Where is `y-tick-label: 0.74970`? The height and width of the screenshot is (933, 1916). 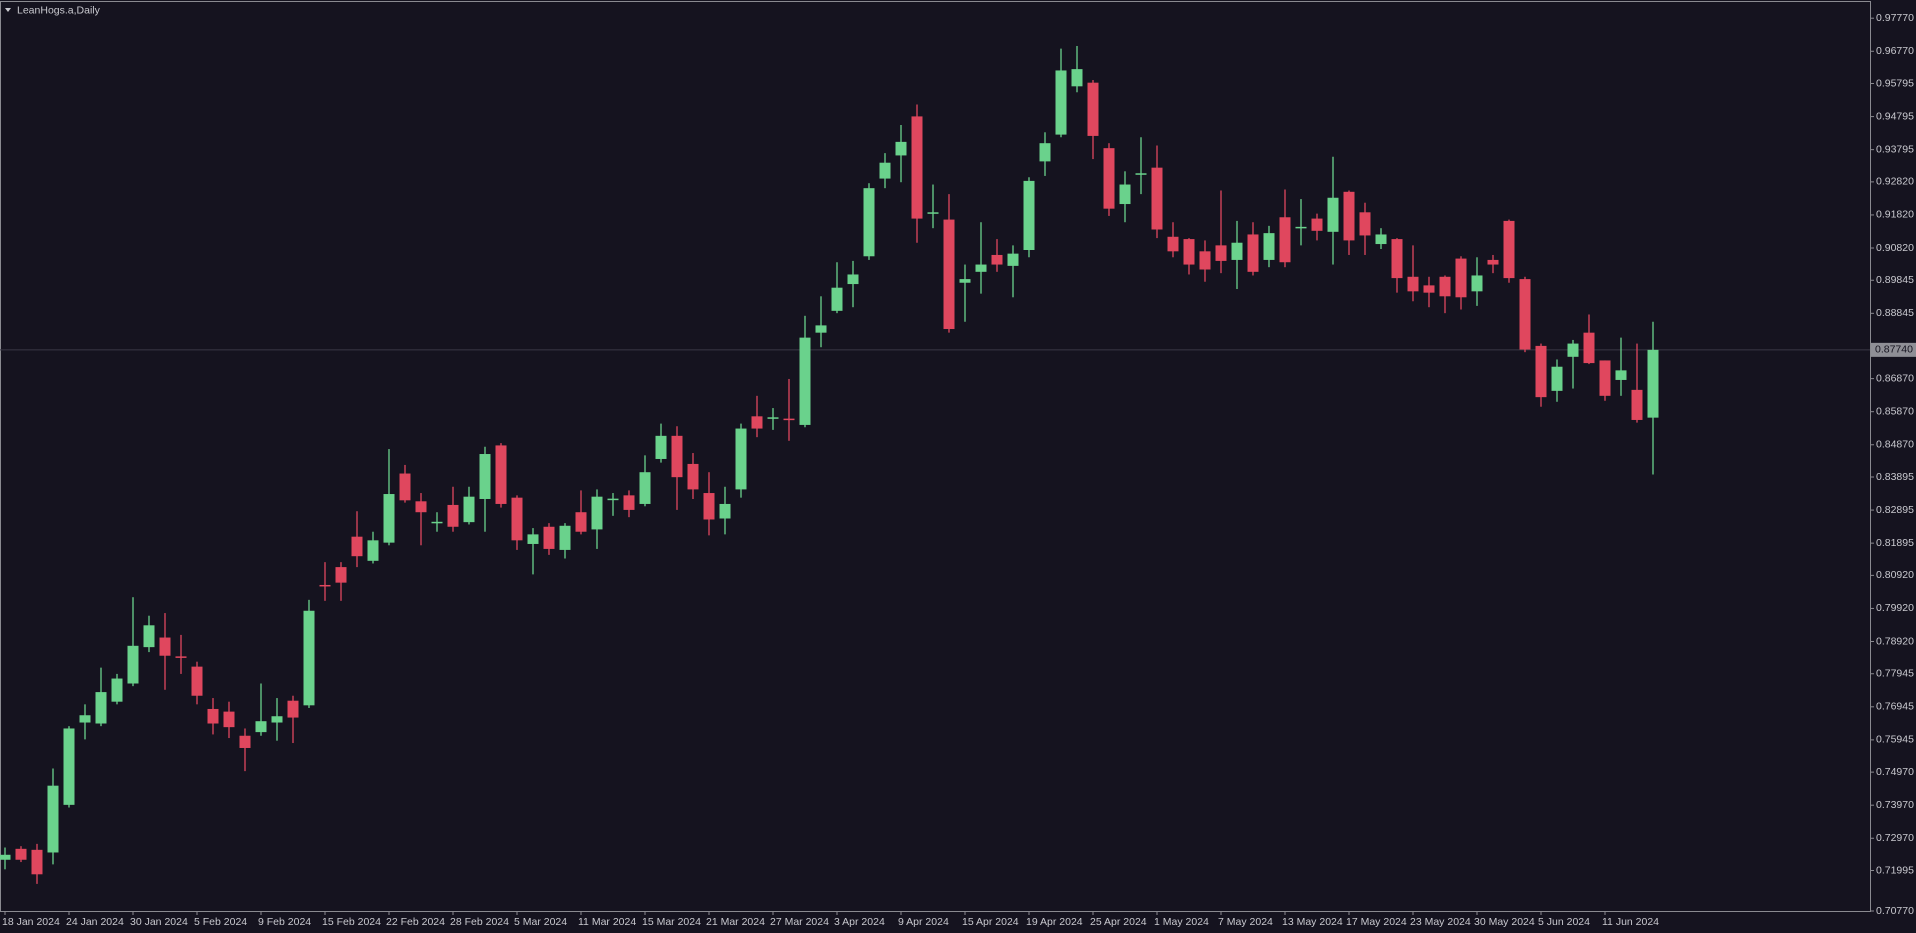 y-tick-label: 0.74970 is located at coordinates (1895, 772).